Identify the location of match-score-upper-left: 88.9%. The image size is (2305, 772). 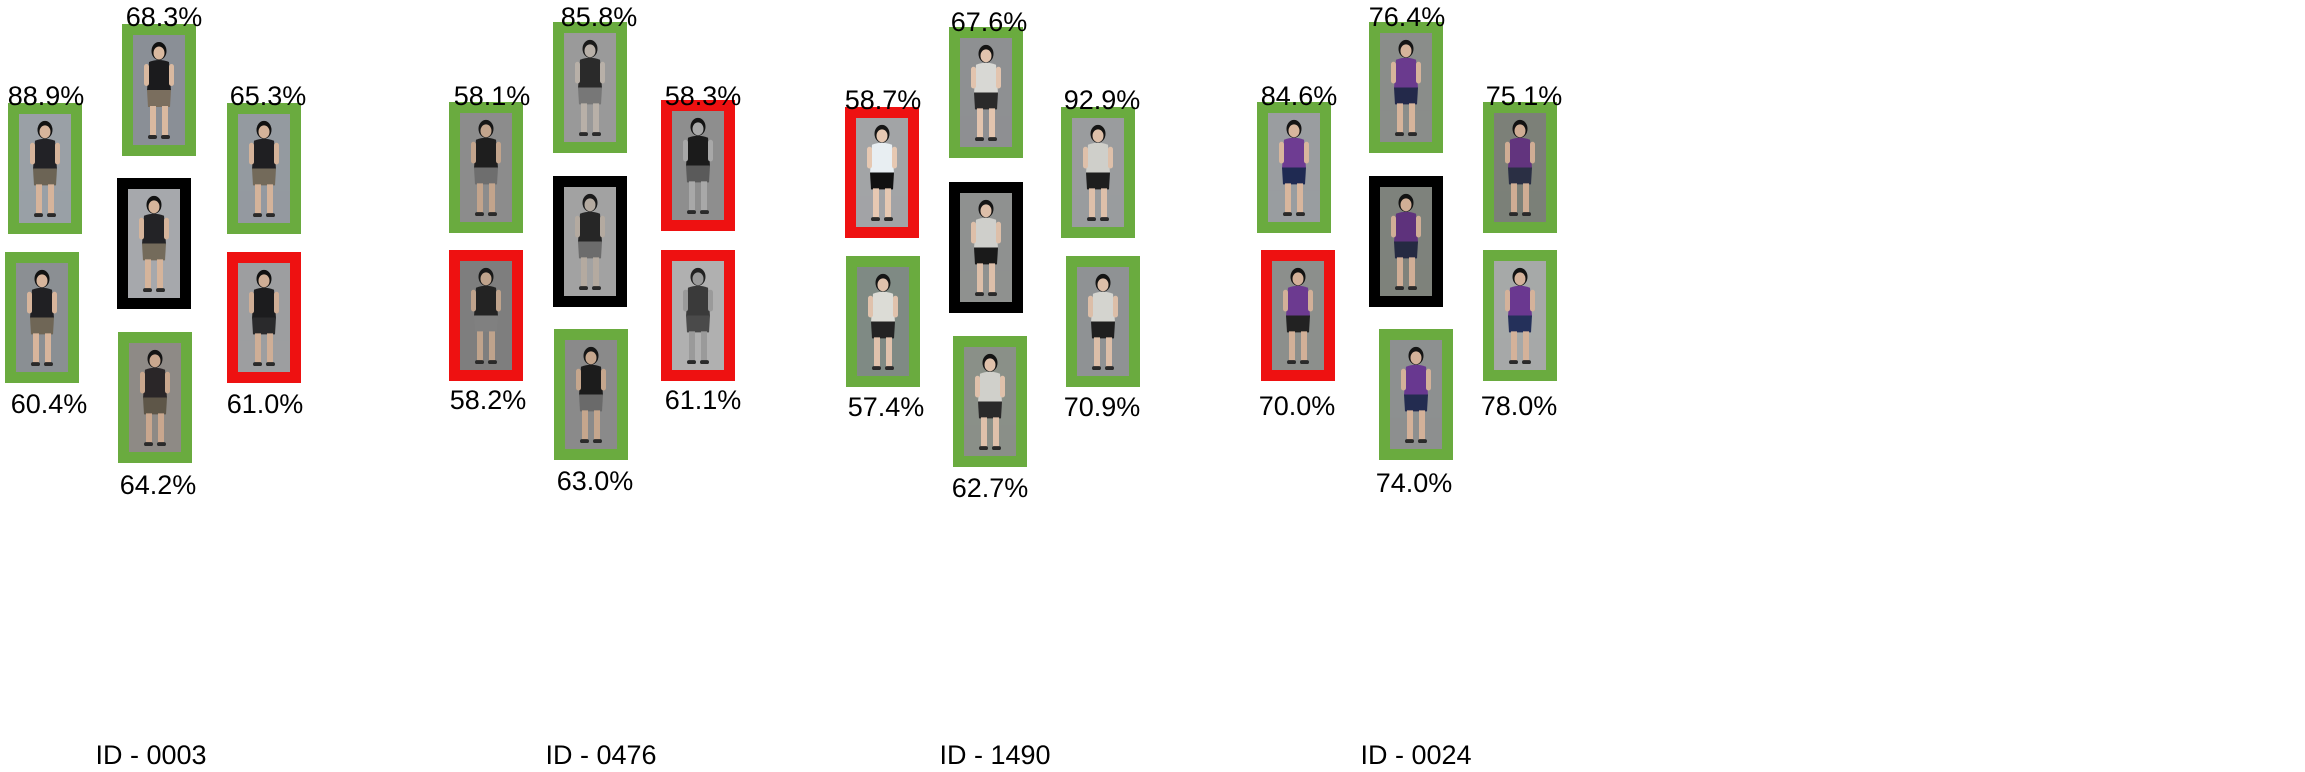
(46, 96).